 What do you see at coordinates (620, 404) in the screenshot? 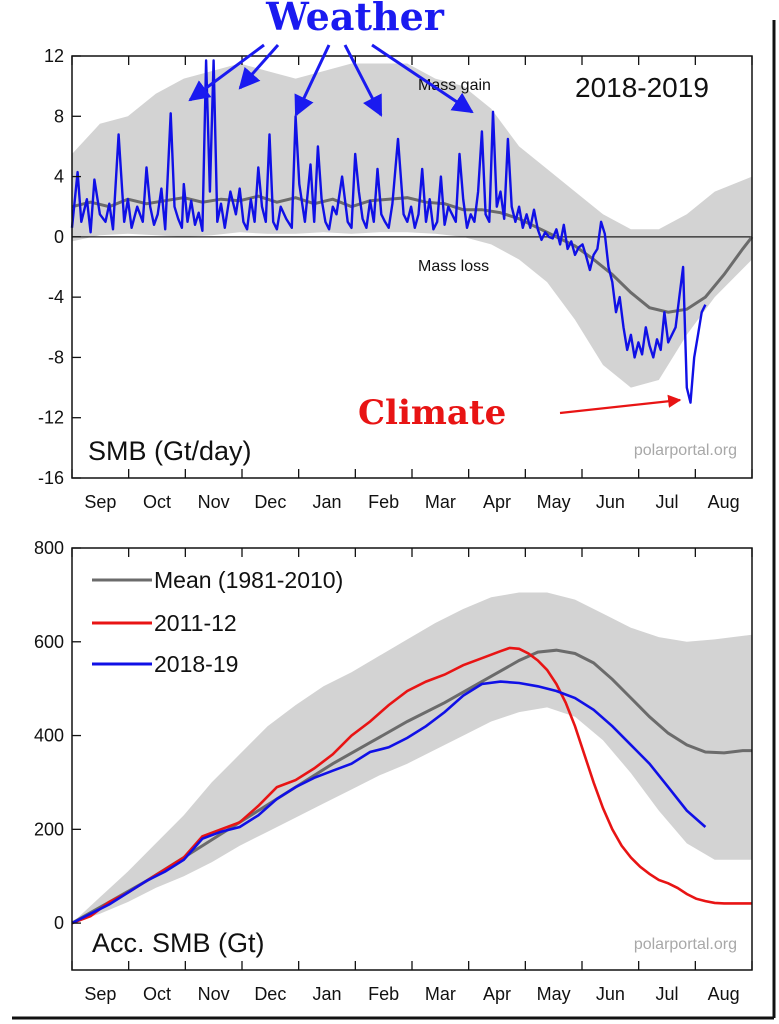
I see `climate-arrow` at bounding box center [620, 404].